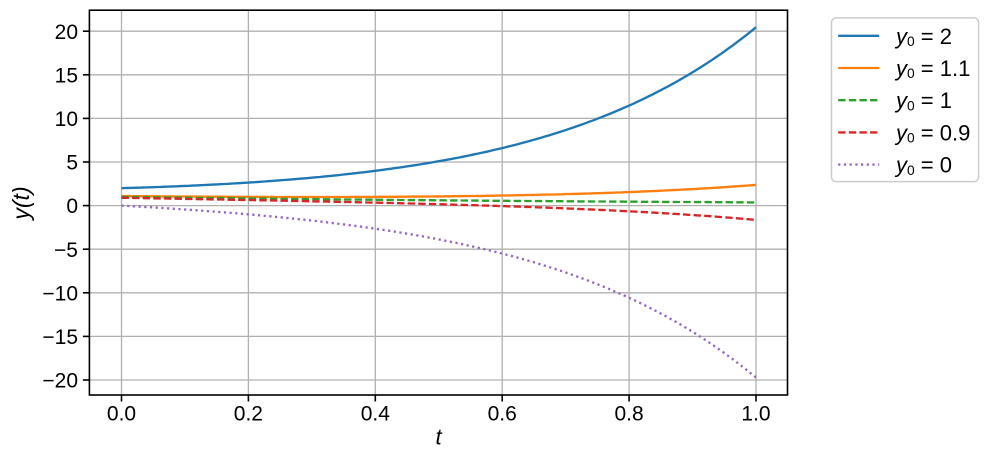  I want to click on svg-text: y0 = 0.9, so click(932, 132).